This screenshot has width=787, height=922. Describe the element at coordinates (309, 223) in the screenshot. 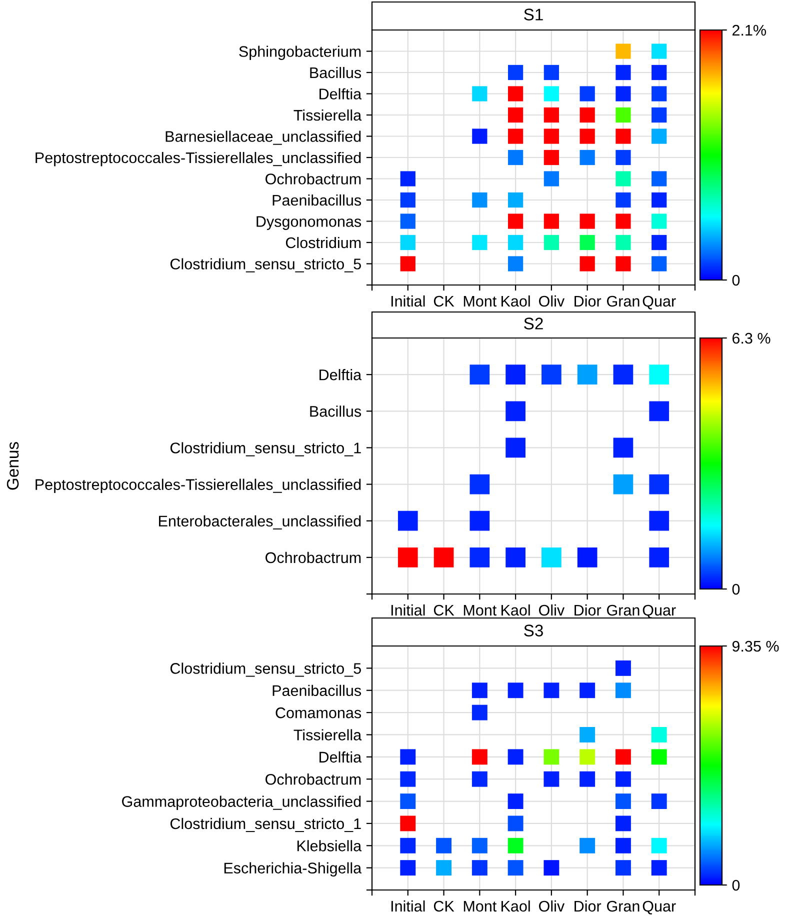

I see `y-tick-label: Dysgonomonas` at that location.